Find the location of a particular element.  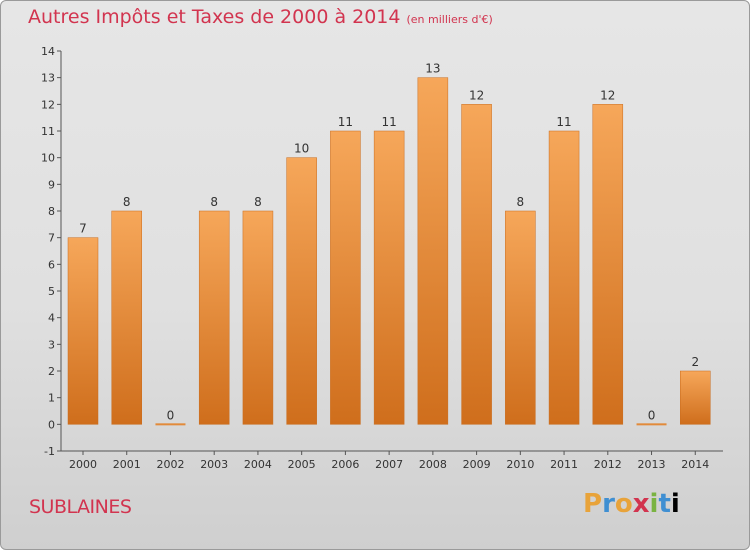

y-tick-label: 0 is located at coordinates (51, 424).